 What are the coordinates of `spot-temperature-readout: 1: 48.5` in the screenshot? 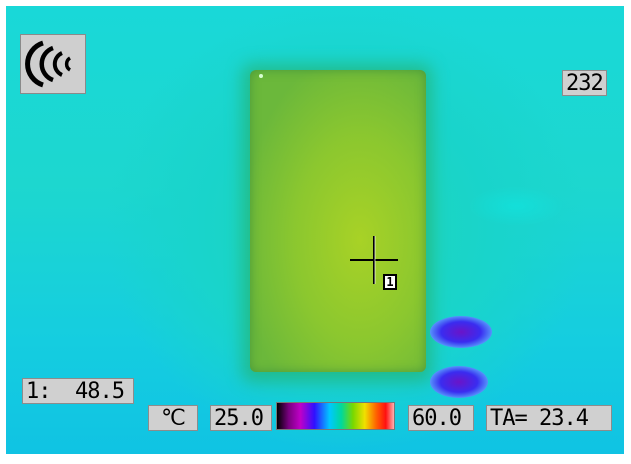 It's located at (78, 391).